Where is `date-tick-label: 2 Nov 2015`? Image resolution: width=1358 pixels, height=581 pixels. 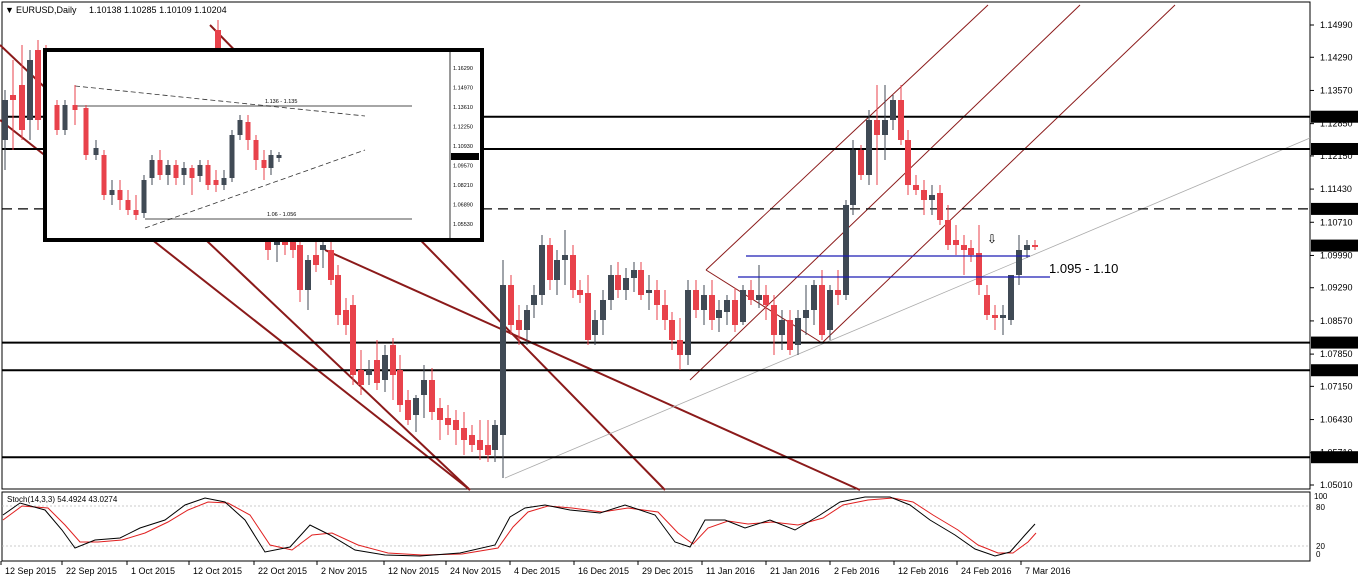 date-tick-label: 2 Nov 2015 is located at coordinates (344, 571).